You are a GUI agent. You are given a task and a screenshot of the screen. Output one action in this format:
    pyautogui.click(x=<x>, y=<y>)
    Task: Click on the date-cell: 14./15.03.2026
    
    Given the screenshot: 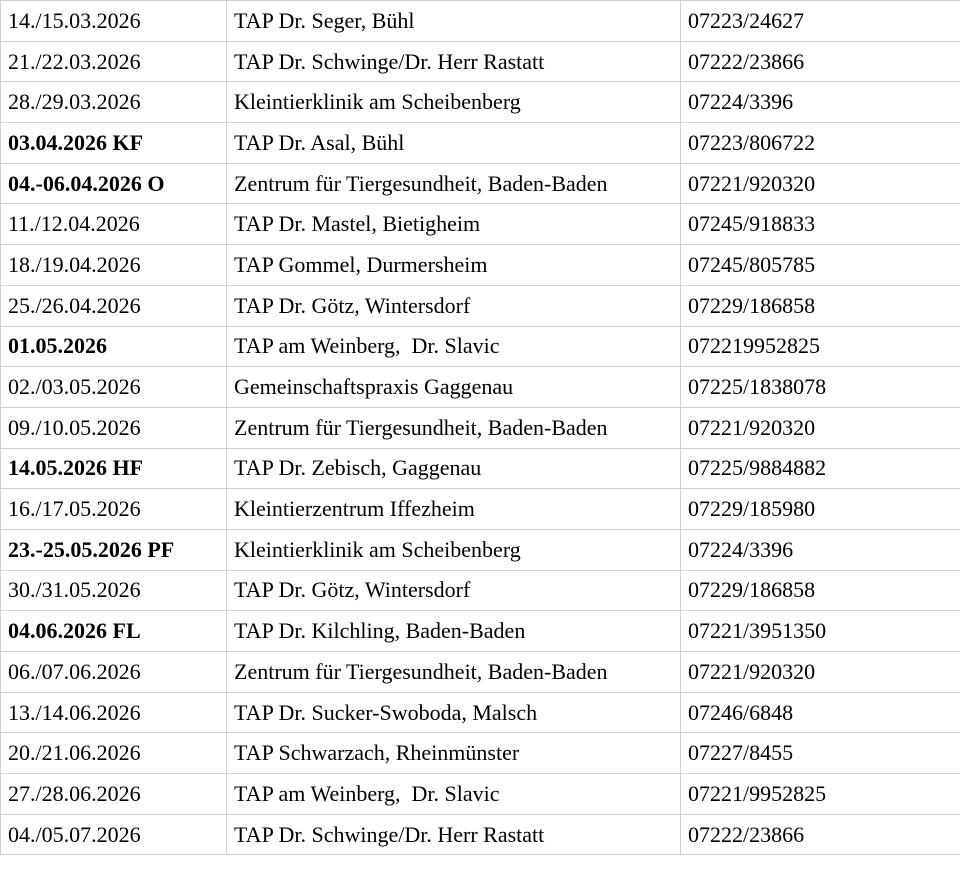 What is the action you would take?
    pyautogui.click(x=113, y=21)
    